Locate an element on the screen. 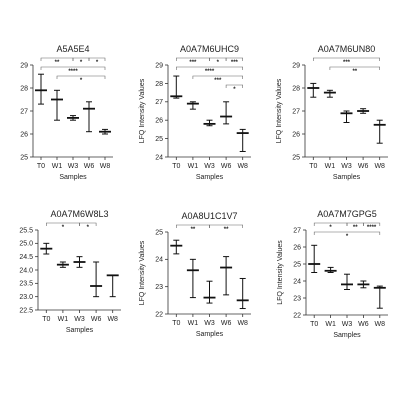 The width and height of the screenshot is (400, 400). panel-title: A0A7M6W8L3 is located at coordinates (79, 214).